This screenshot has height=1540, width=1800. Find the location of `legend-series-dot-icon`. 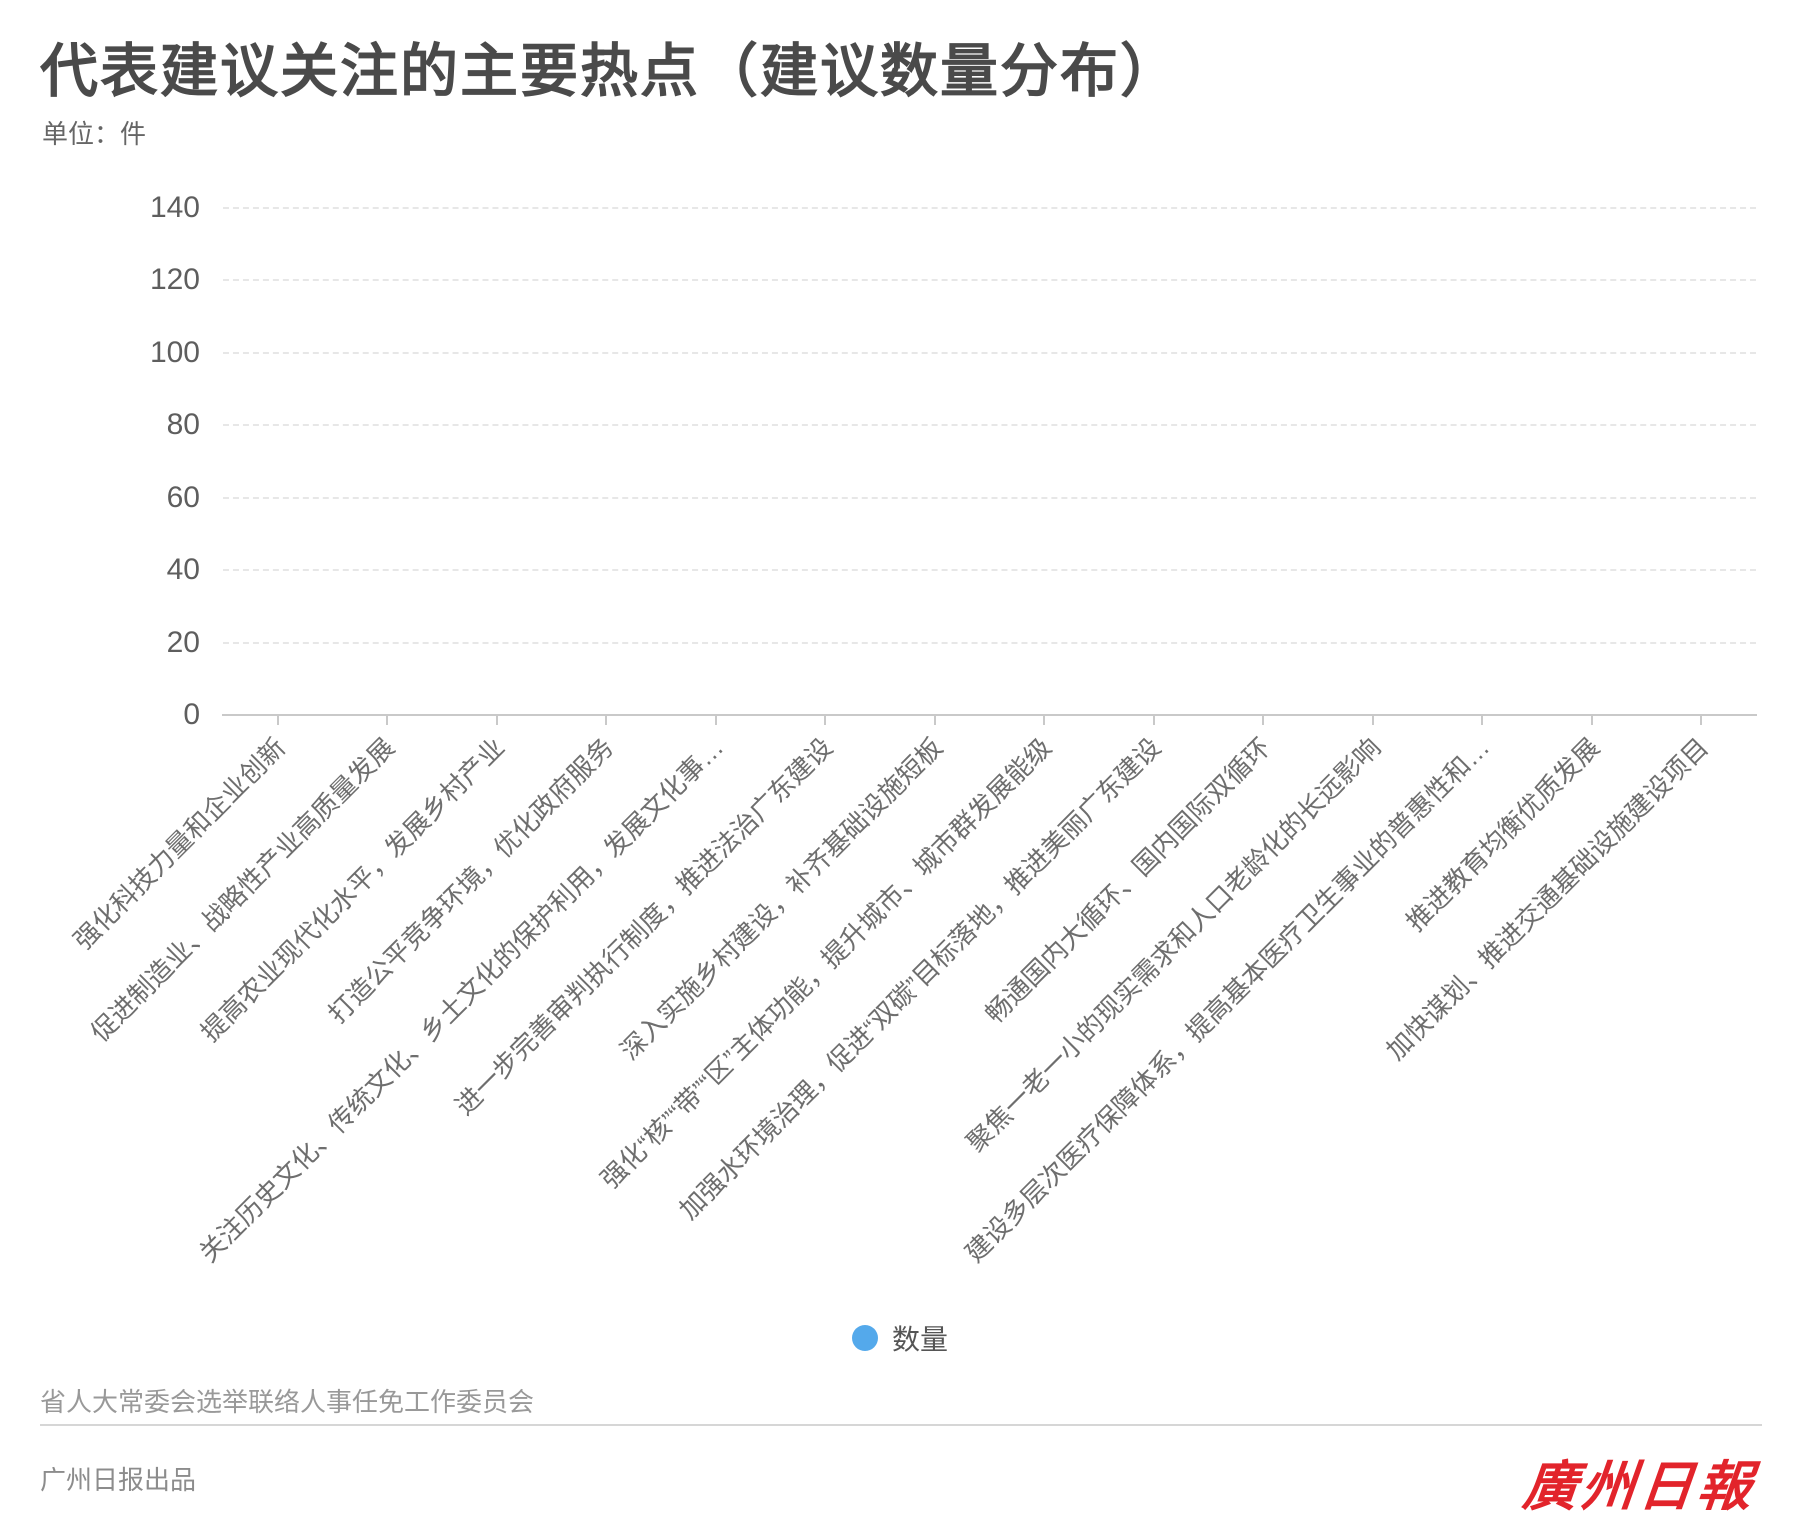

legend-series-dot-icon is located at coordinates (864, 1338).